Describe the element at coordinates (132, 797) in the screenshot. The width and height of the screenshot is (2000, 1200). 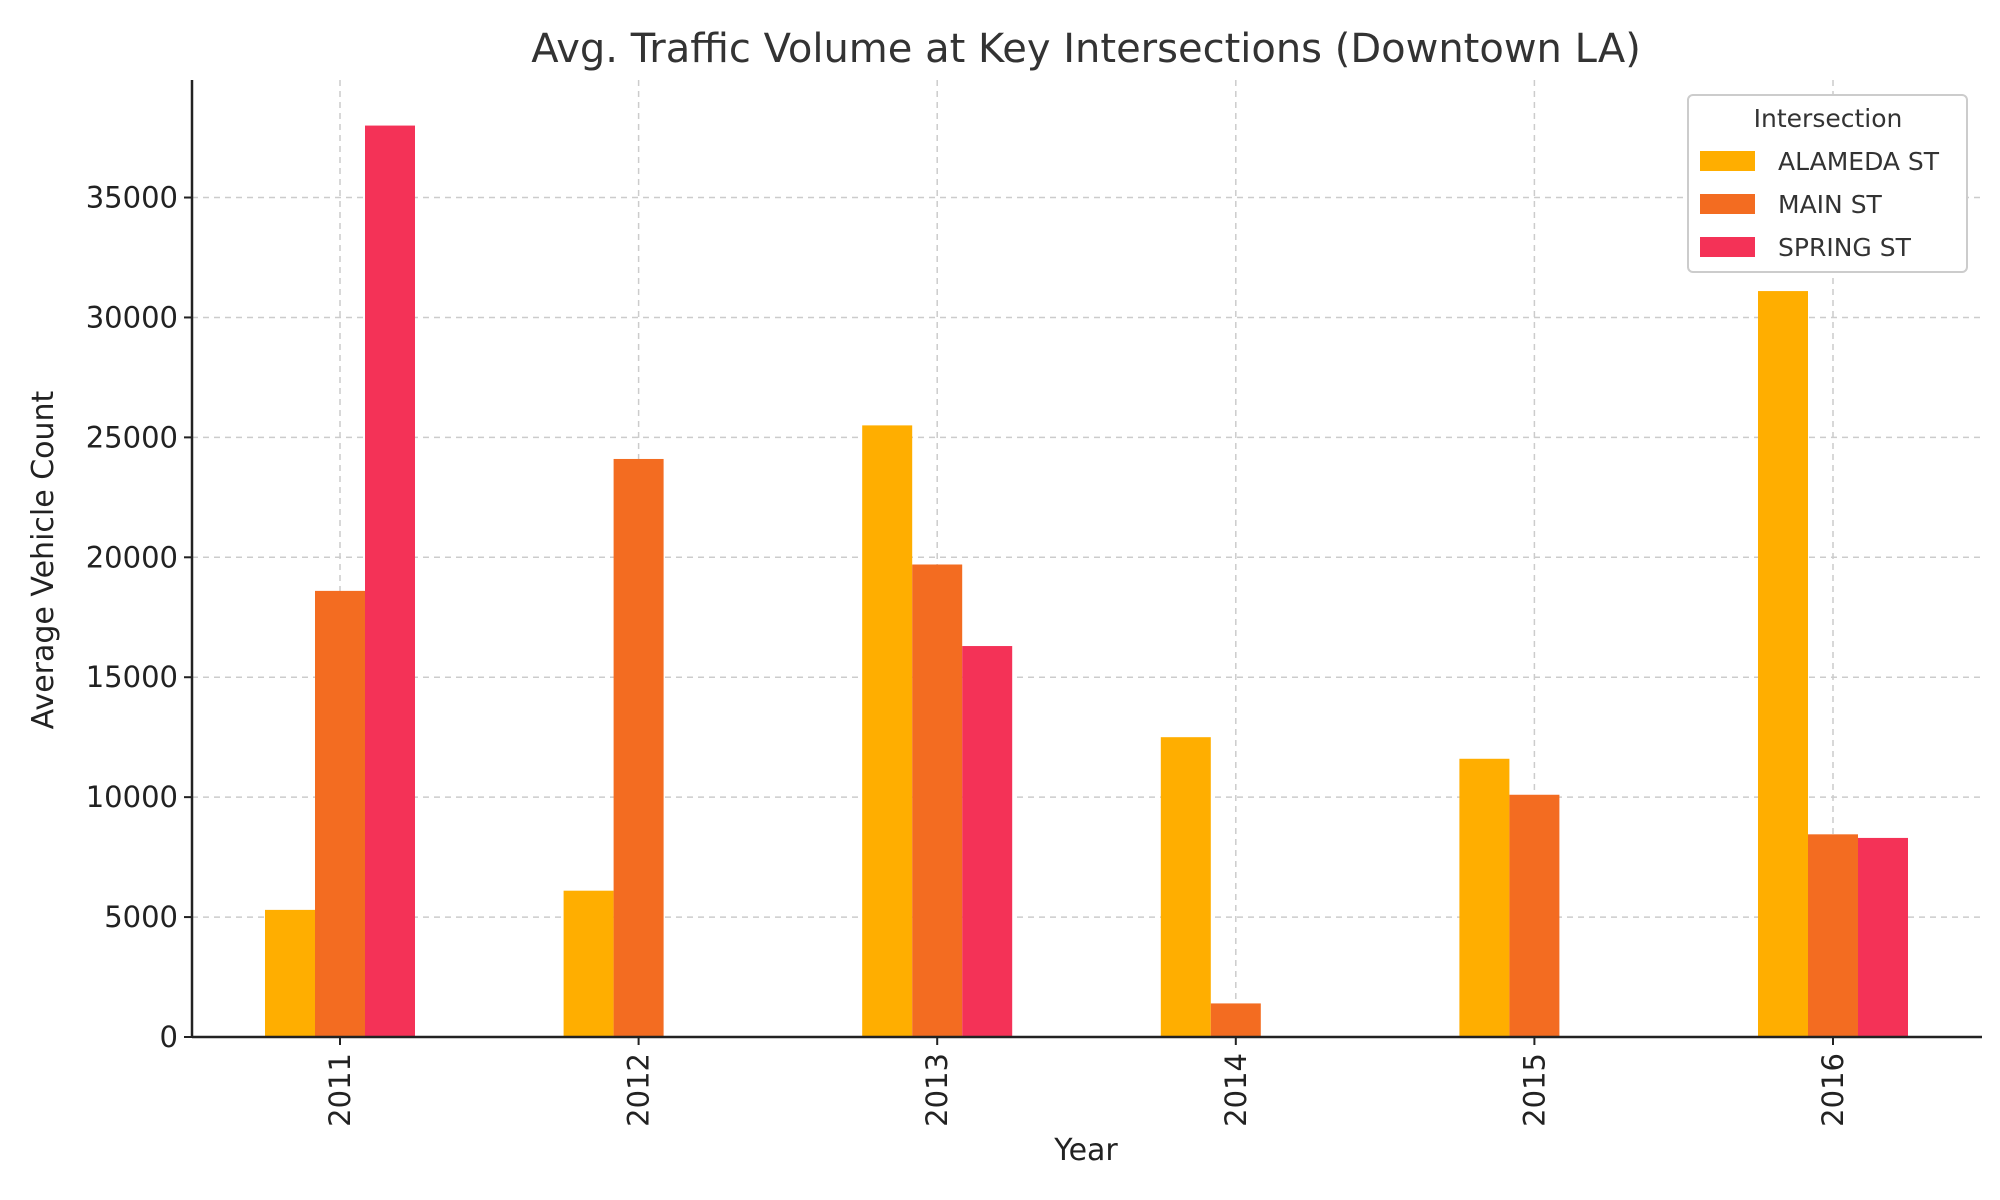
I see `y-tick-label: 10000` at that location.